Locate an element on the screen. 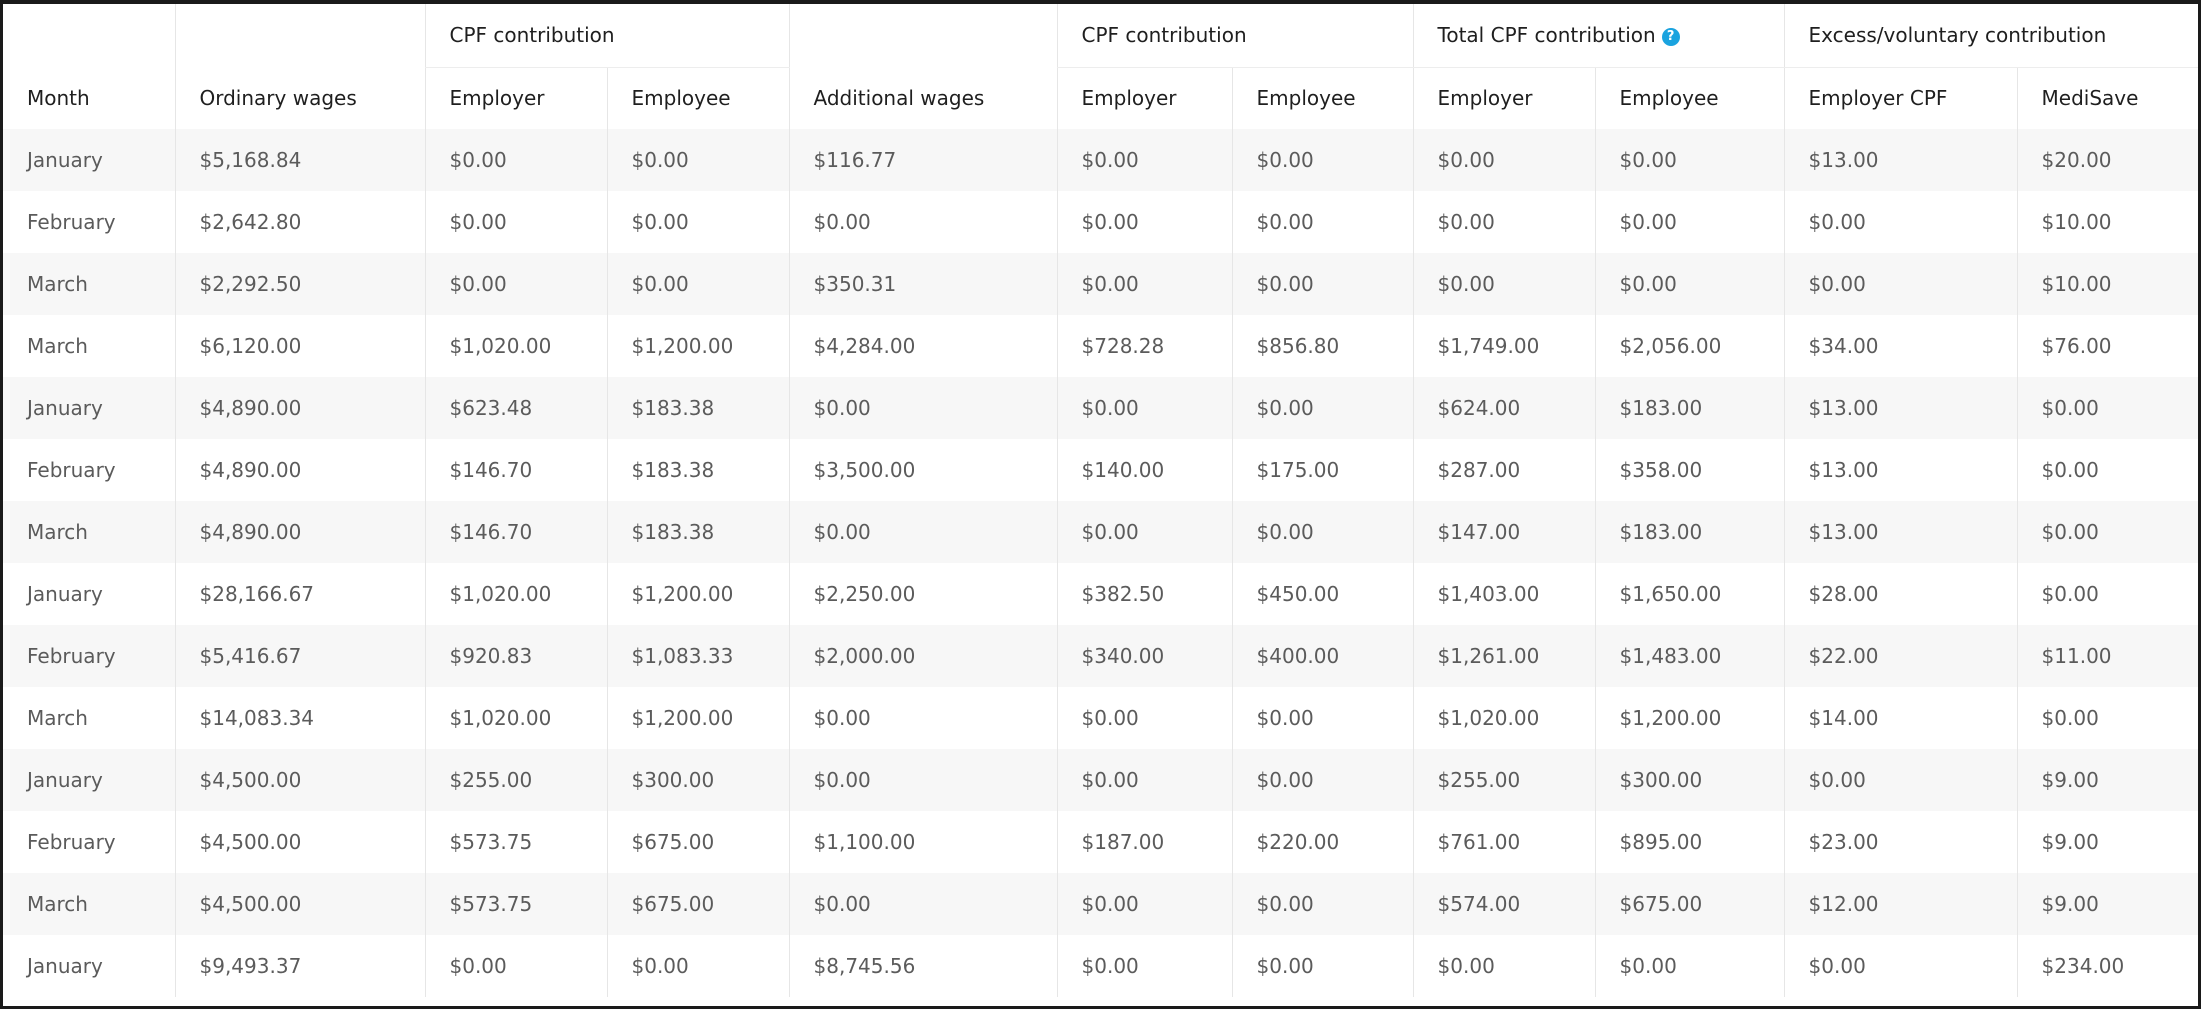 This screenshot has width=2201, height=1009. header-total-employer: Employer is located at coordinates (1504, 97).